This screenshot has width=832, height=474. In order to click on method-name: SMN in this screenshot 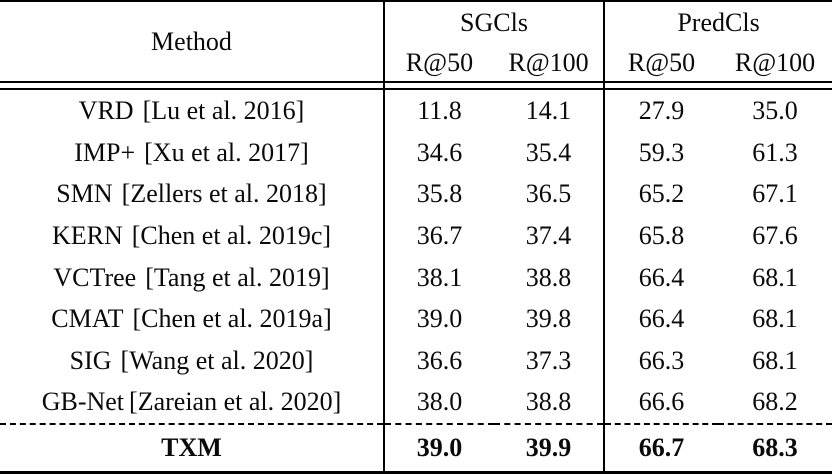, I will do `click(84, 194)`.